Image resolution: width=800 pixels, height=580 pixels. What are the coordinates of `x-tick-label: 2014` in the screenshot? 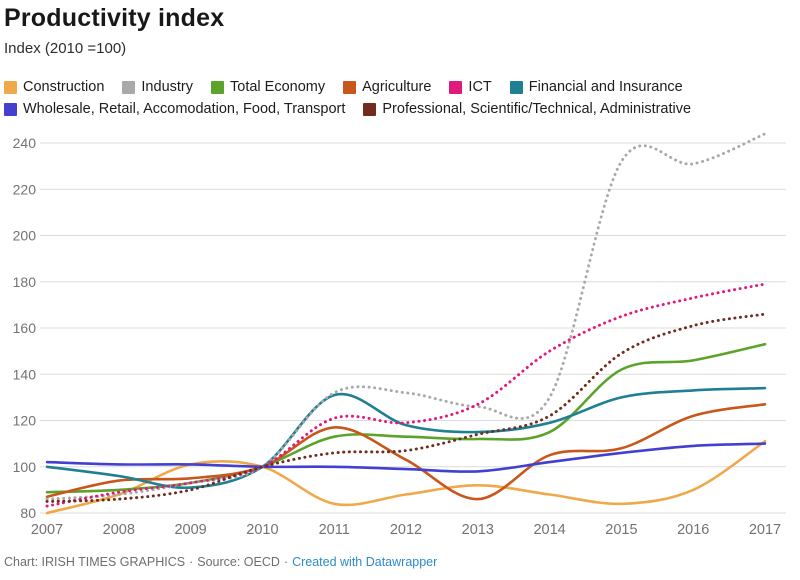 It's located at (549, 530).